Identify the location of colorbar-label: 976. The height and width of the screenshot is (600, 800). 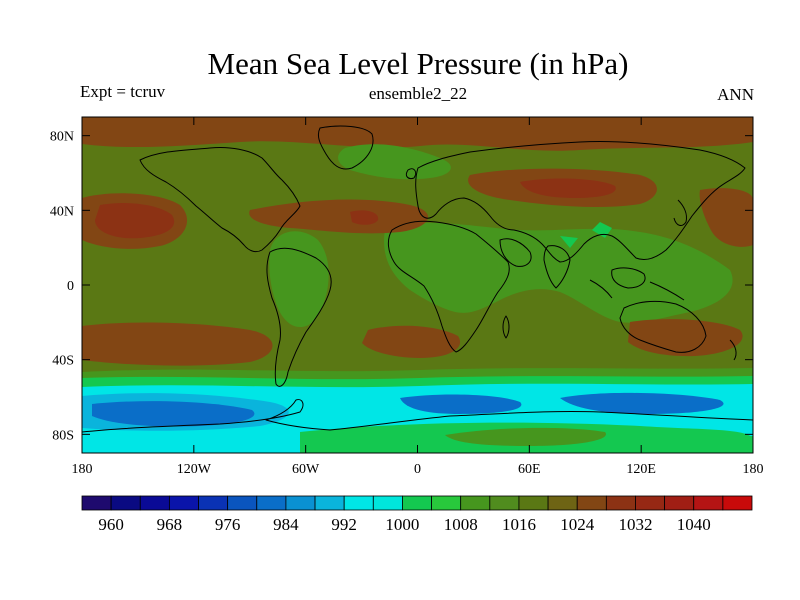
(228, 524).